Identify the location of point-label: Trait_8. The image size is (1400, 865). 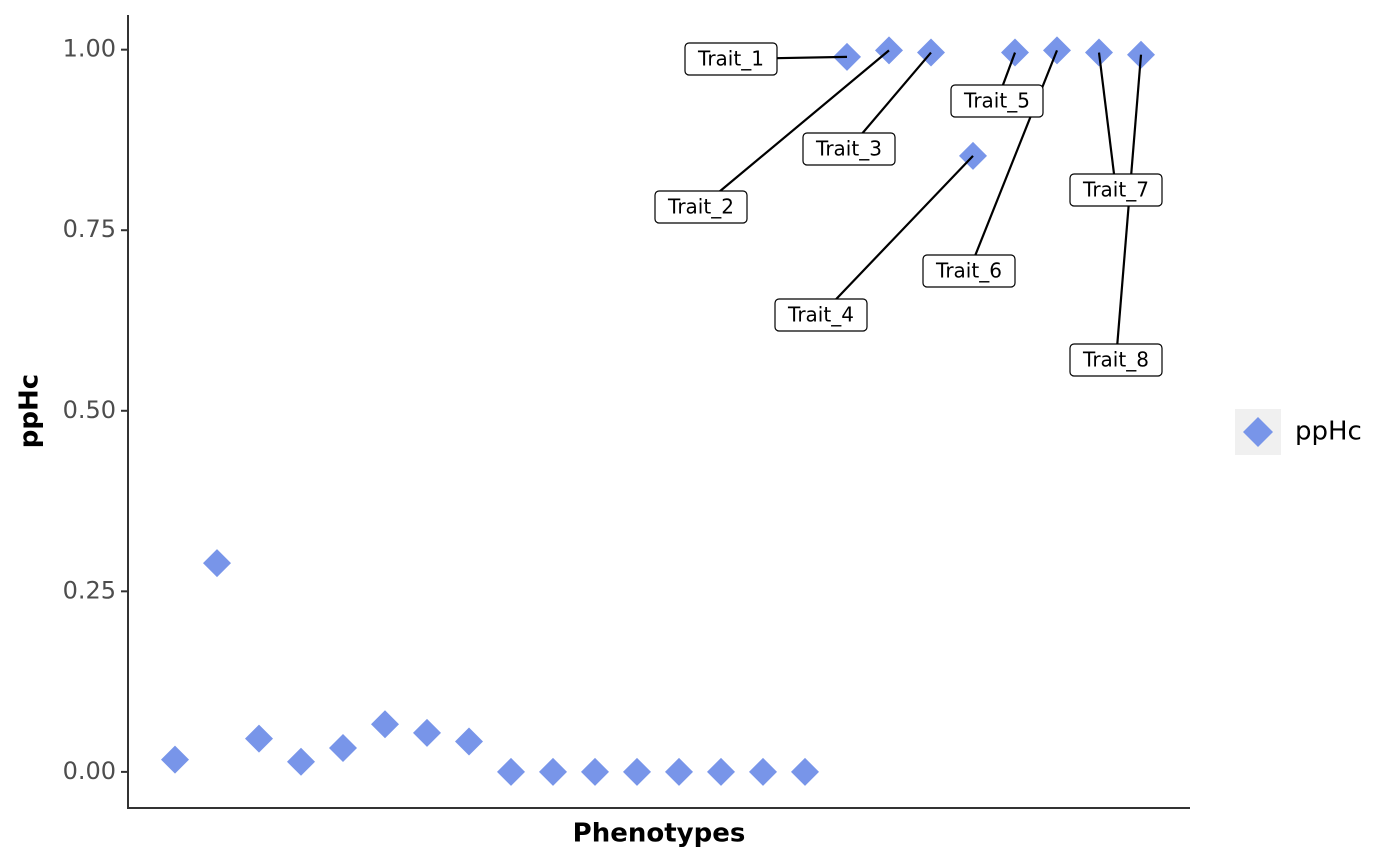
(1115, 360).